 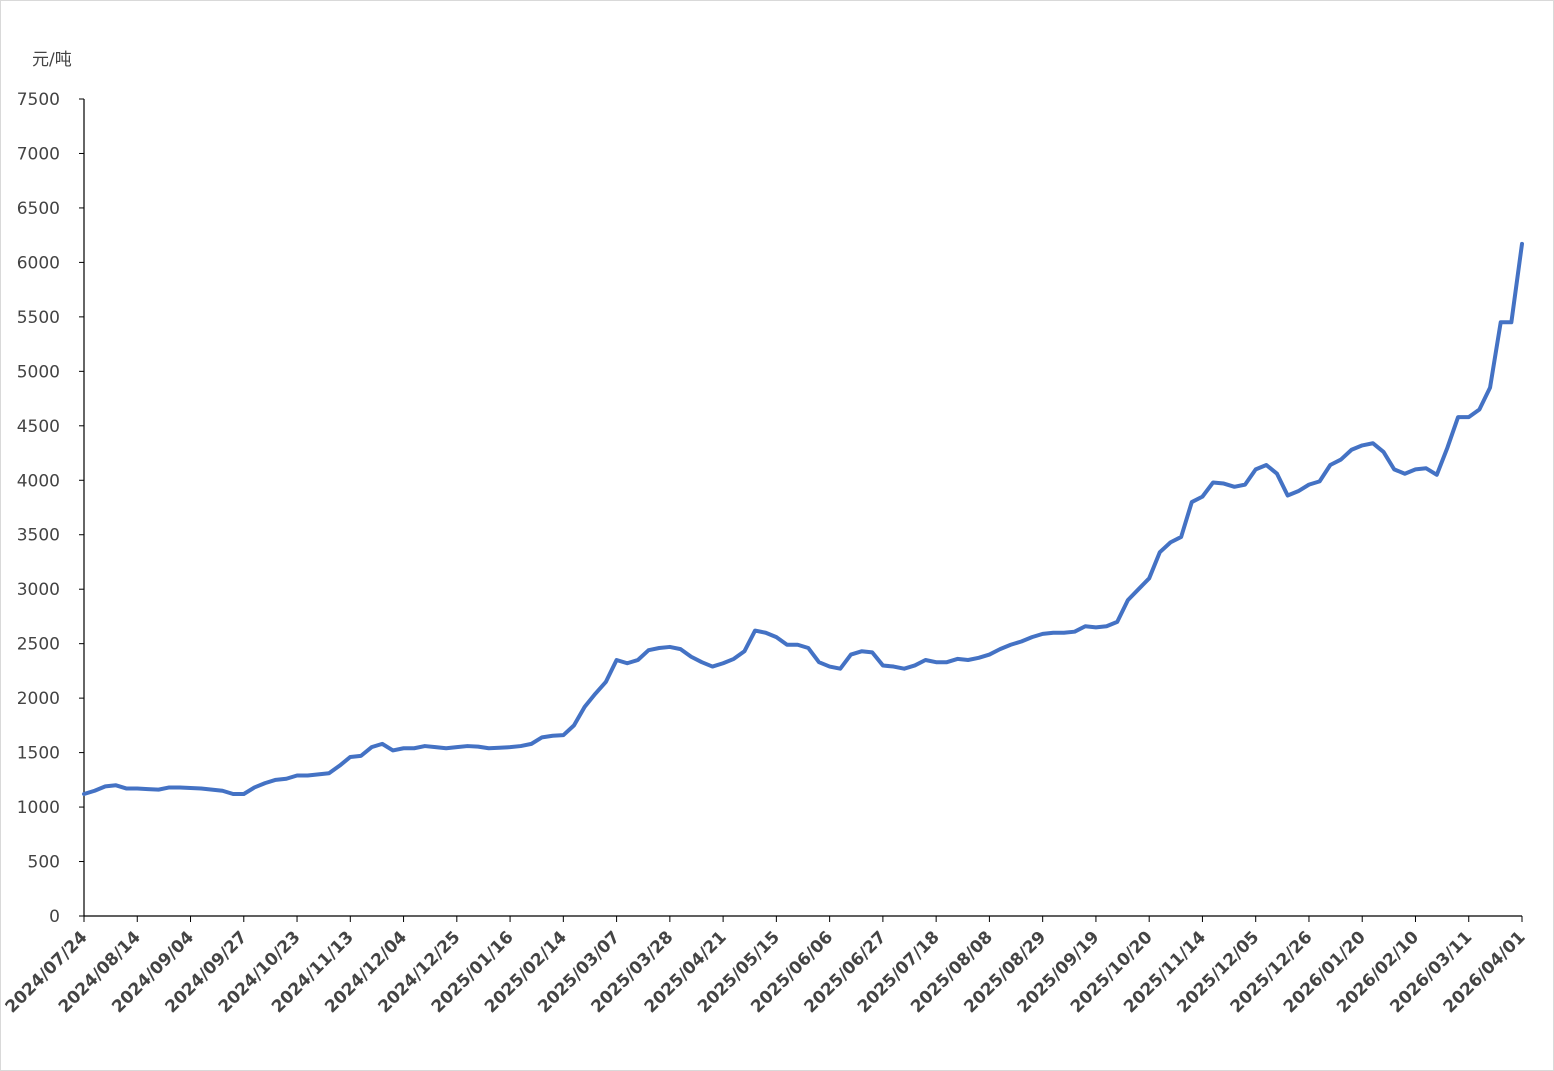 What do you see at coordinates (44, 863) in the screenshot?
I see `y-tick-label: 500` at bounding box center [44, 863].